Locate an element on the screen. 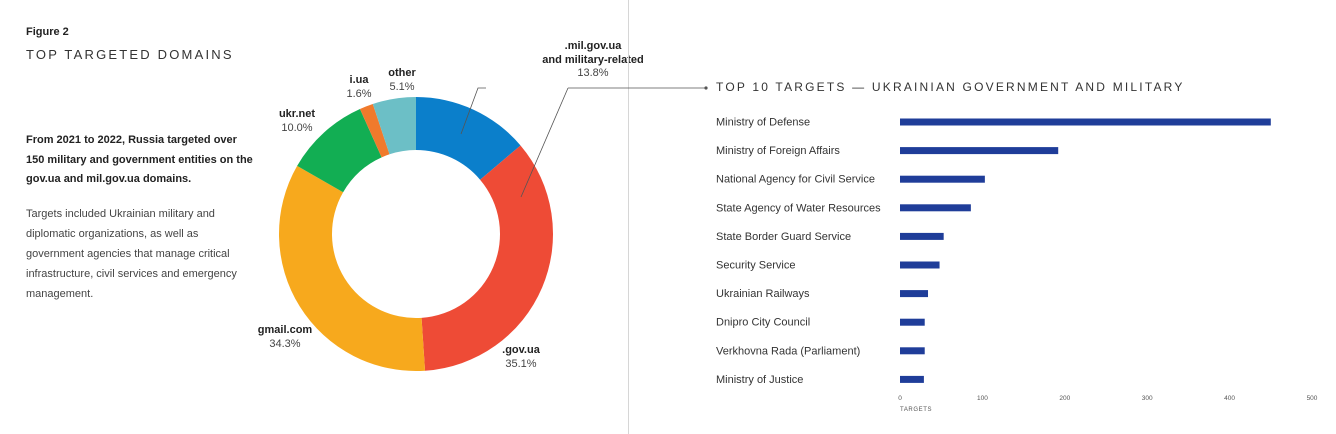 Image resolution: width=1336 pixels, height=434 pixels. donut-label-gov-ua: .gov.ua 35.1% is located at coordinates (521, 357).